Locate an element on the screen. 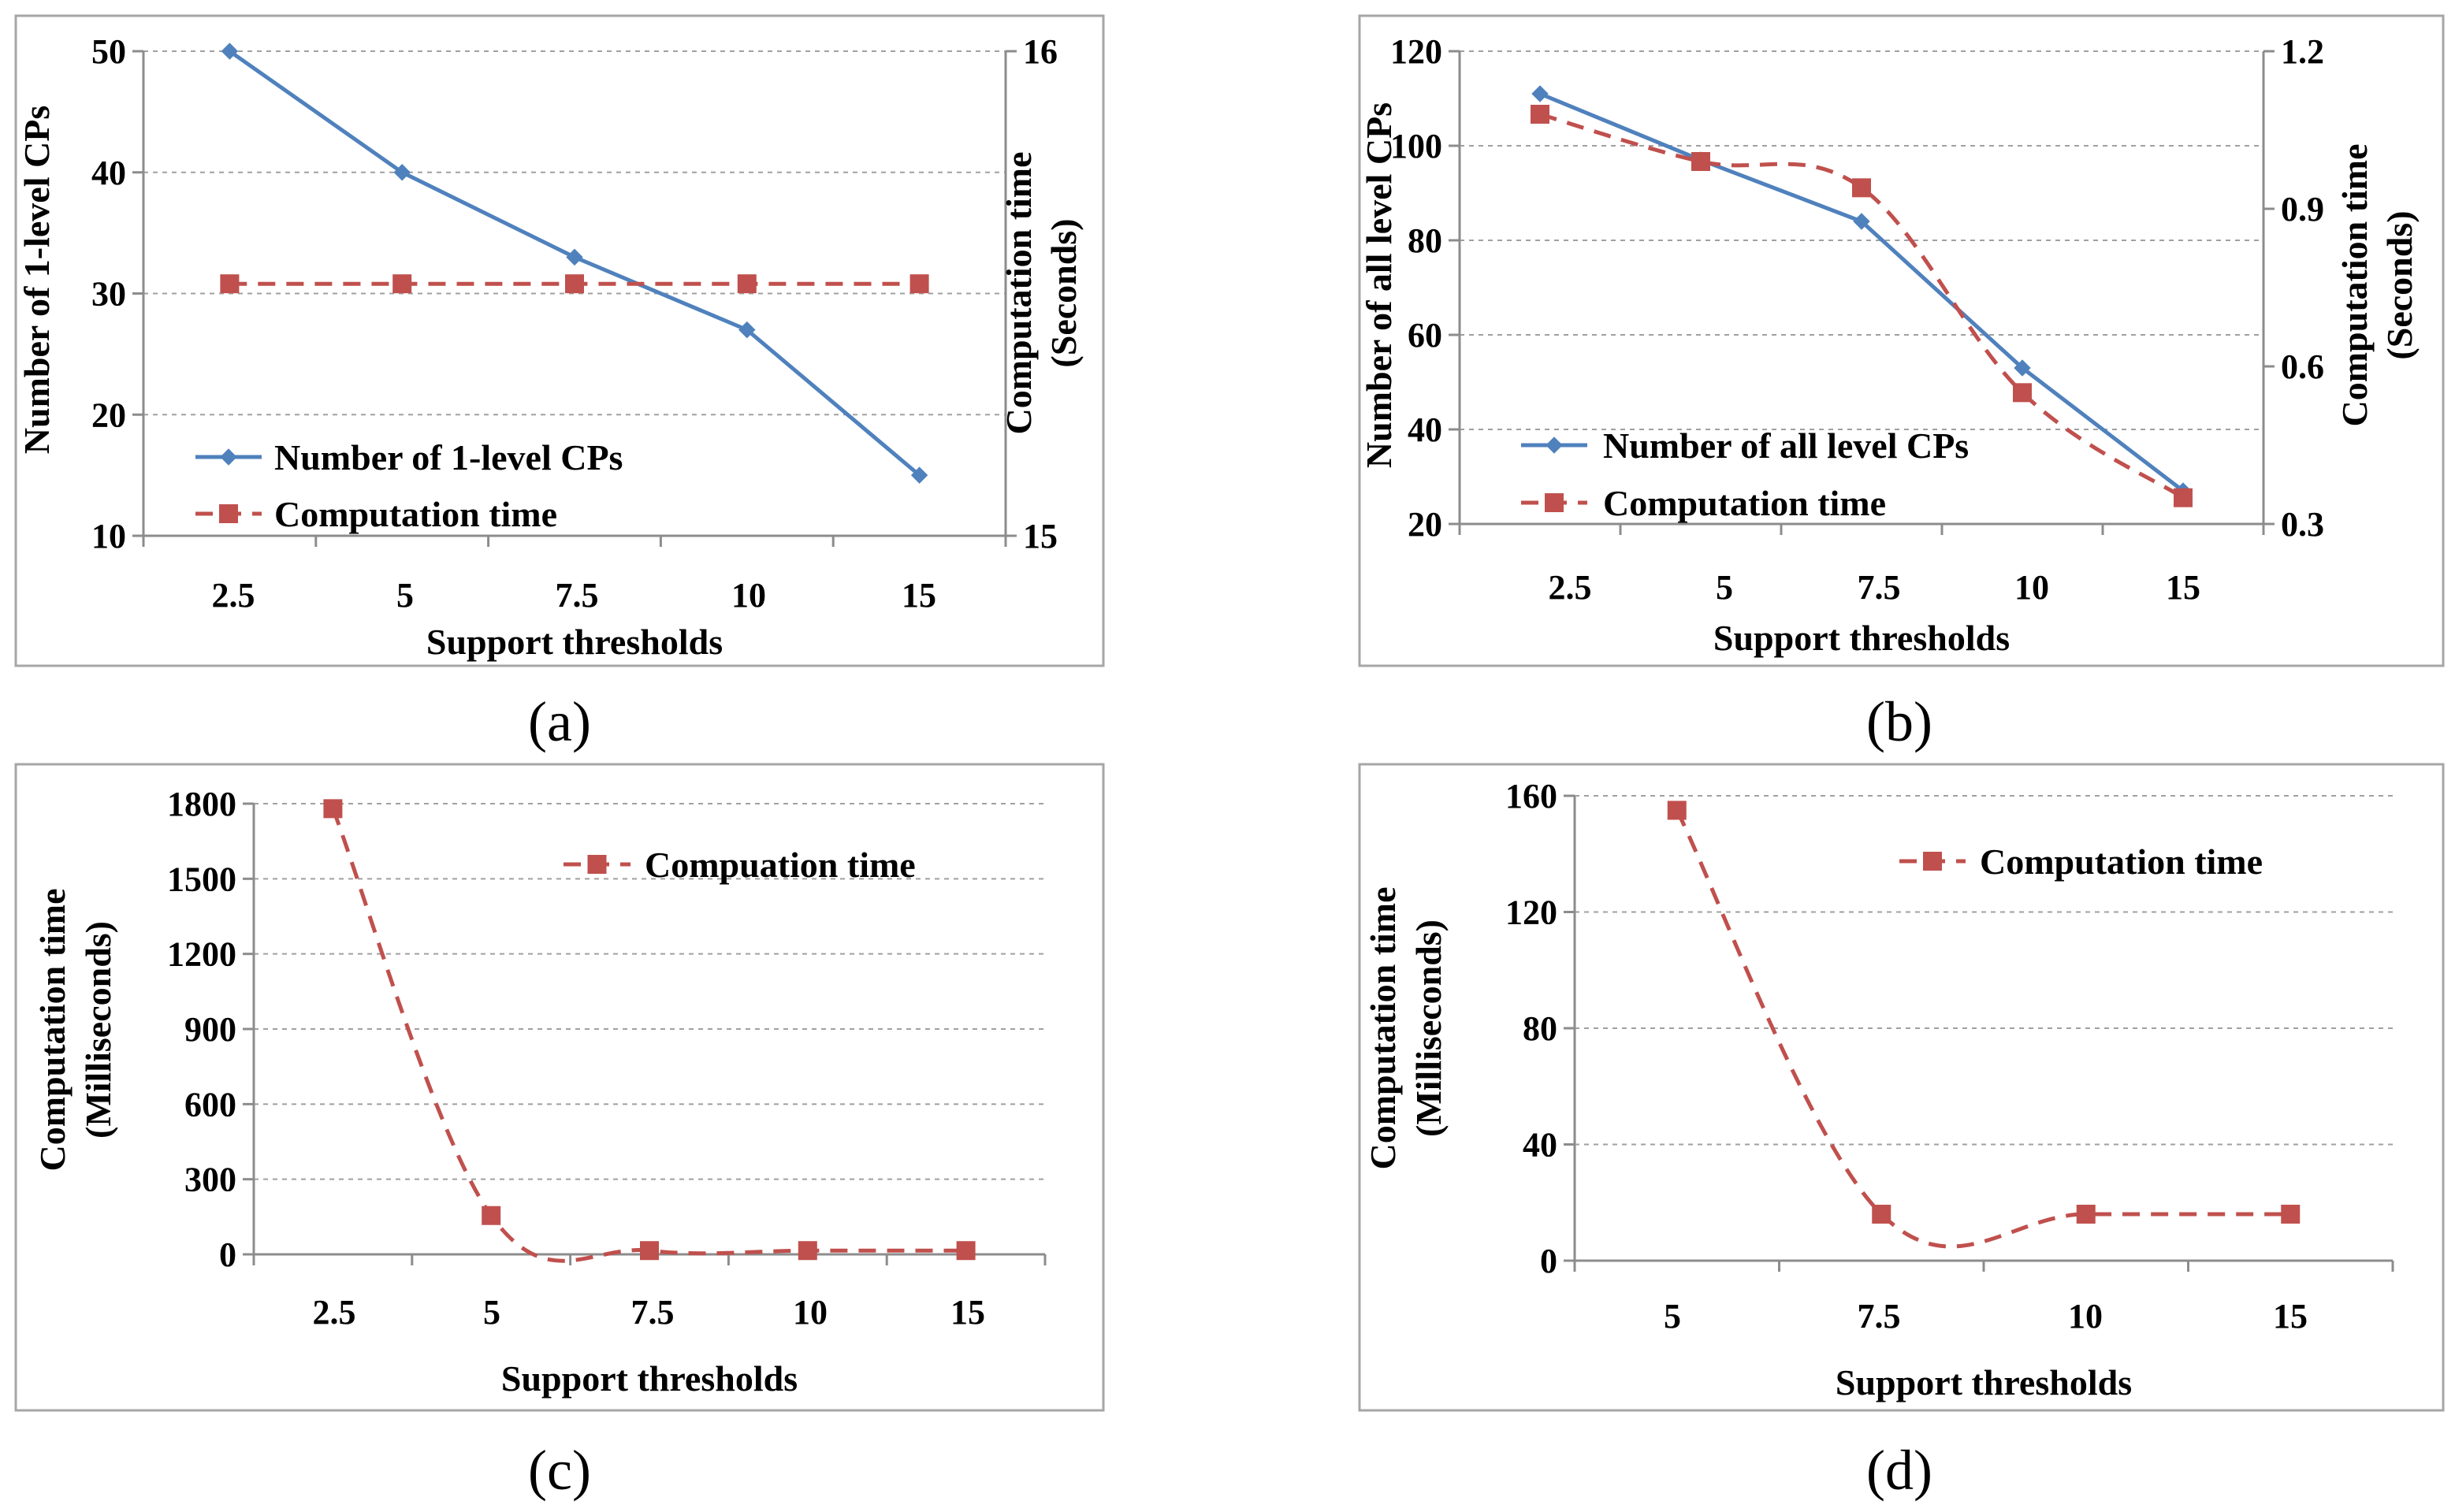 The image size is (2455, 1512). chart-b-ytick-label: 100 is located at coordinates (1416, 146).